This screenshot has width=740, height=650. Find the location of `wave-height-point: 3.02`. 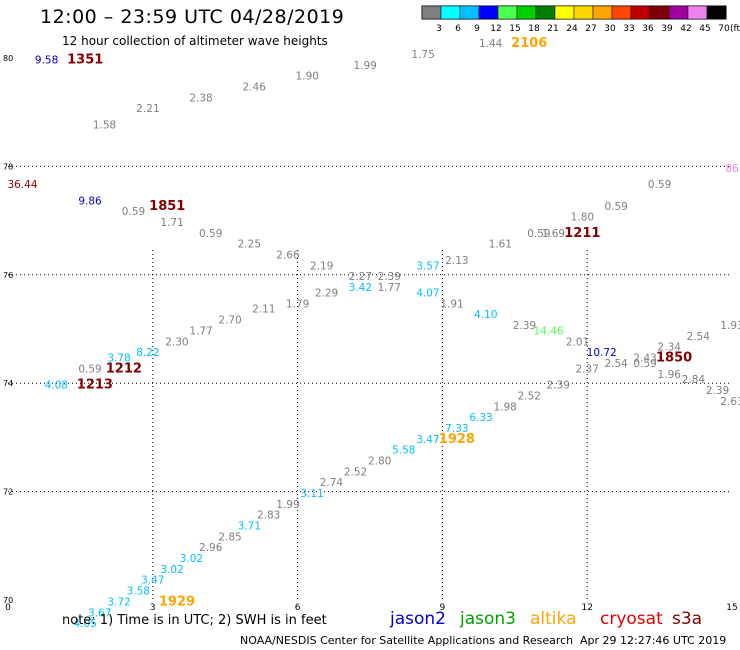

wave-height-point: 3.02 is located at coordinates (191, 559).